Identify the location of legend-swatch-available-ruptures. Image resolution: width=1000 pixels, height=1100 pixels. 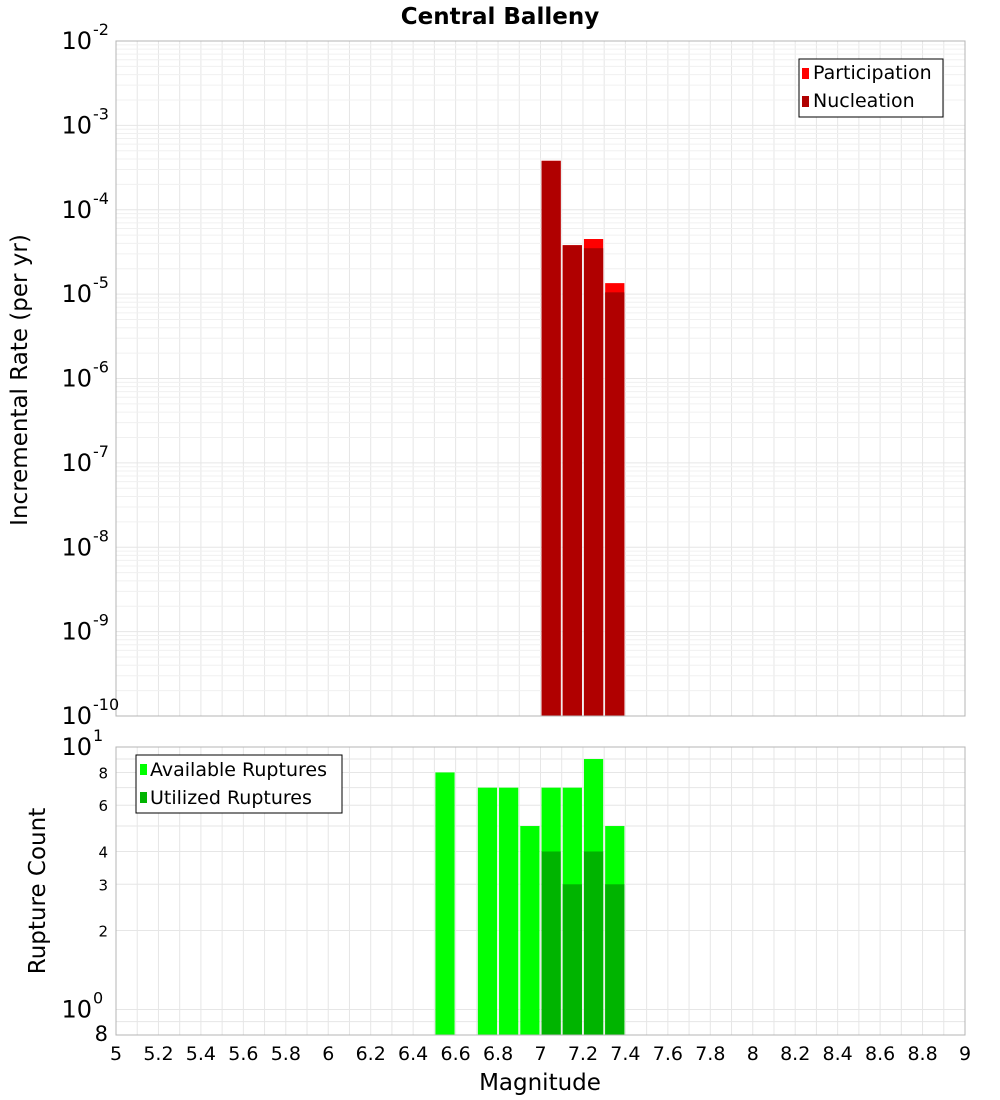
(143, 769).